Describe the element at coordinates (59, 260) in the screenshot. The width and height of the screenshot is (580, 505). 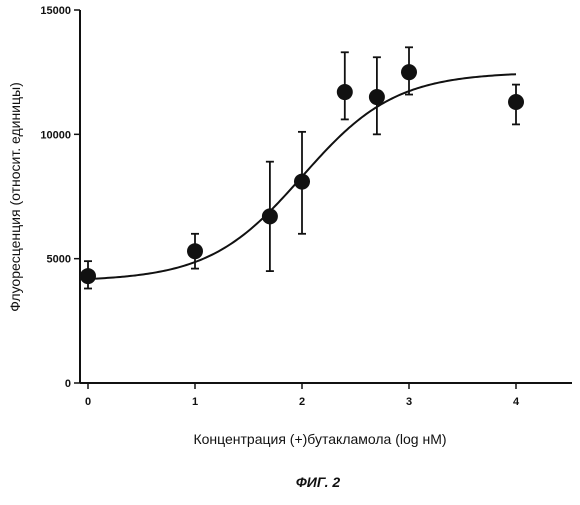
I see `y-tick-label: 5000` at that location.